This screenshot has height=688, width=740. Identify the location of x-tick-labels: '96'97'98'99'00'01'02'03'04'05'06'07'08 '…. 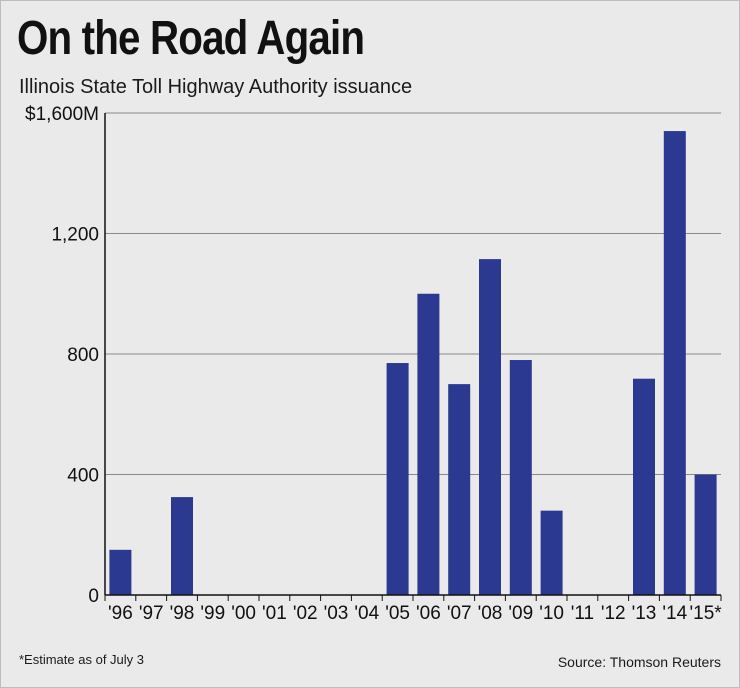
(415, 613).